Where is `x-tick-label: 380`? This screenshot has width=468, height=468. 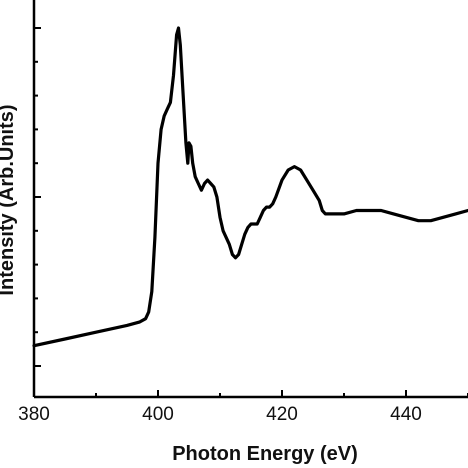
x-tick-label: 380 is located at coordinates (34, 414).